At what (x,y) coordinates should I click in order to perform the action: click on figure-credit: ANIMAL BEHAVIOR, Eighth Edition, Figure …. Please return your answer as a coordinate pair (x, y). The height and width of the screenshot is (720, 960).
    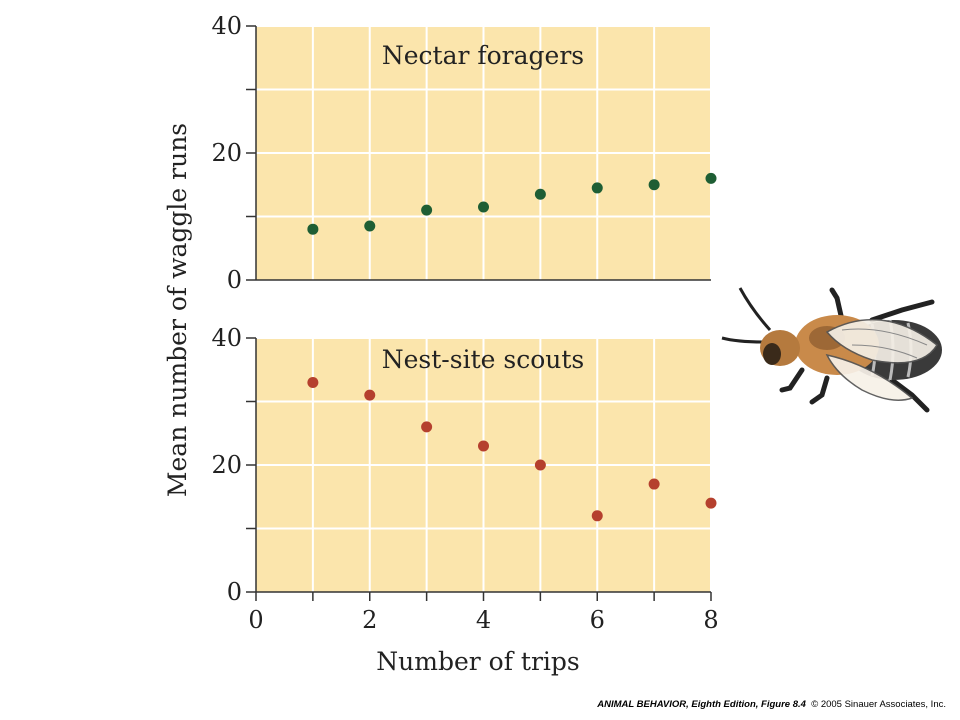
    Looking at the image, I should click on (771, 704).